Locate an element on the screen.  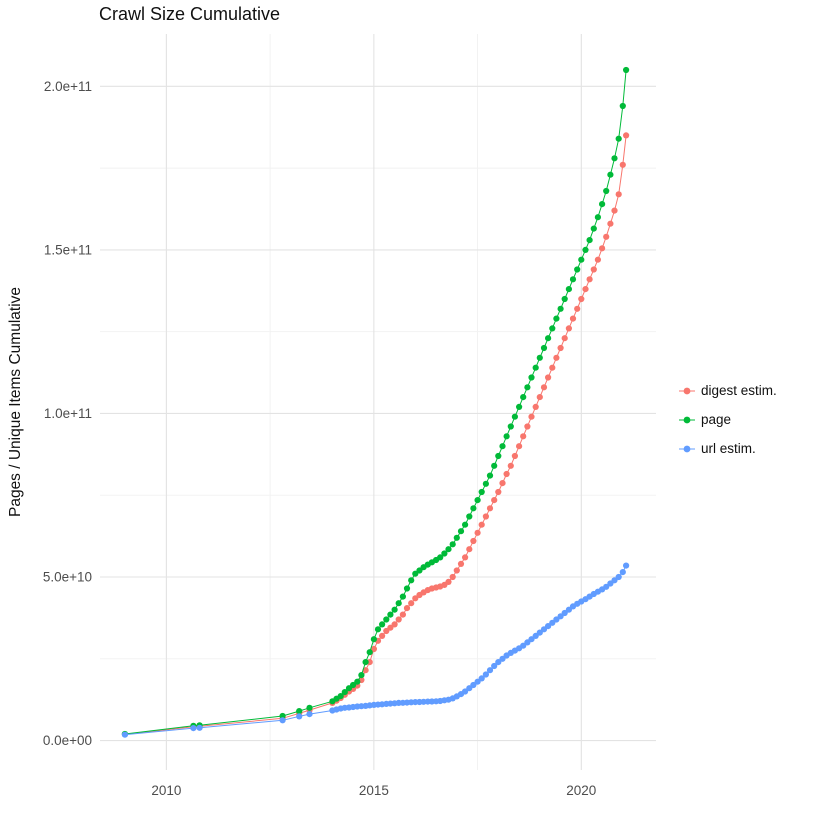
x-tick-label: 2010 is located at coordinates (166, 790).